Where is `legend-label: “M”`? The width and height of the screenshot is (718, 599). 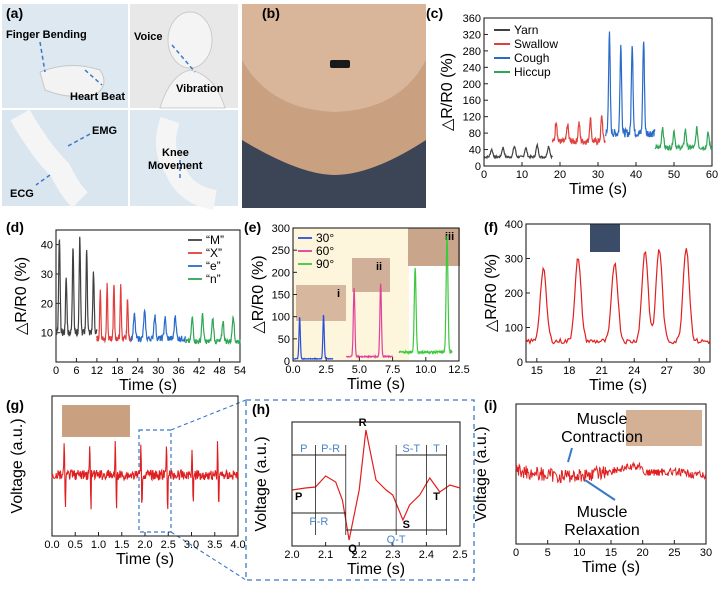 legend-label: “M” is located at coordinates (215, 240).